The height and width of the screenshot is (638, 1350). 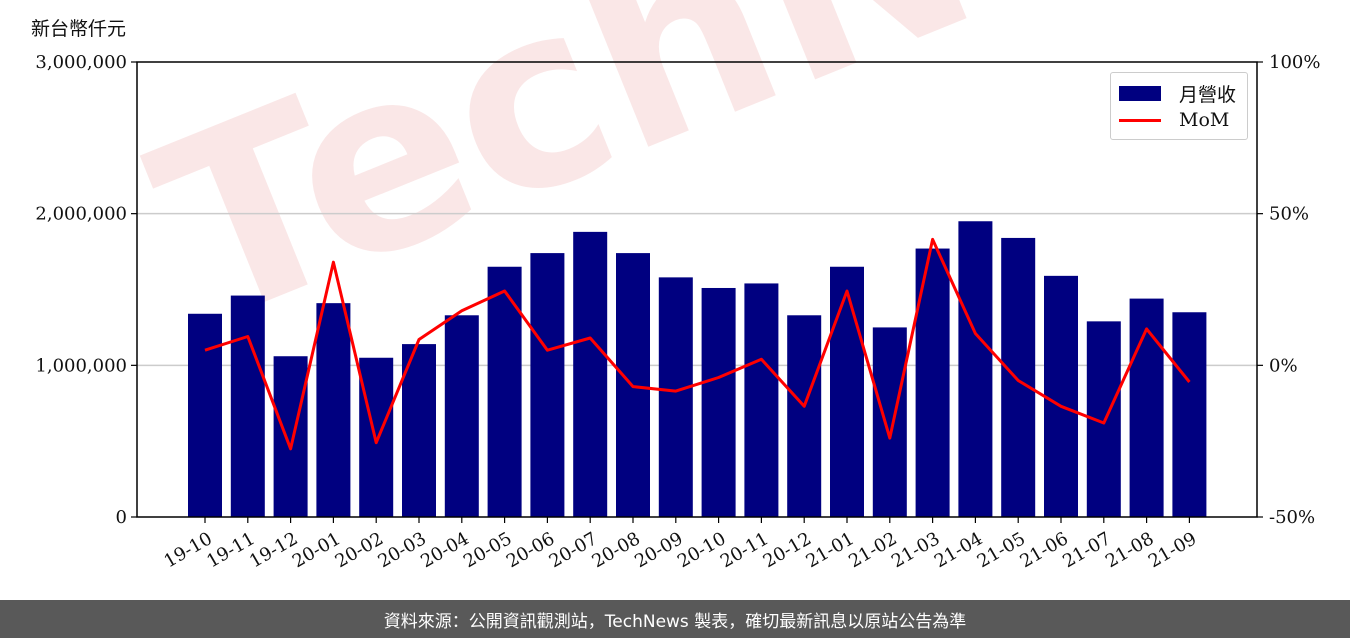 I want to click on x-tick-label: 20-05, so click(x=487, y=550).